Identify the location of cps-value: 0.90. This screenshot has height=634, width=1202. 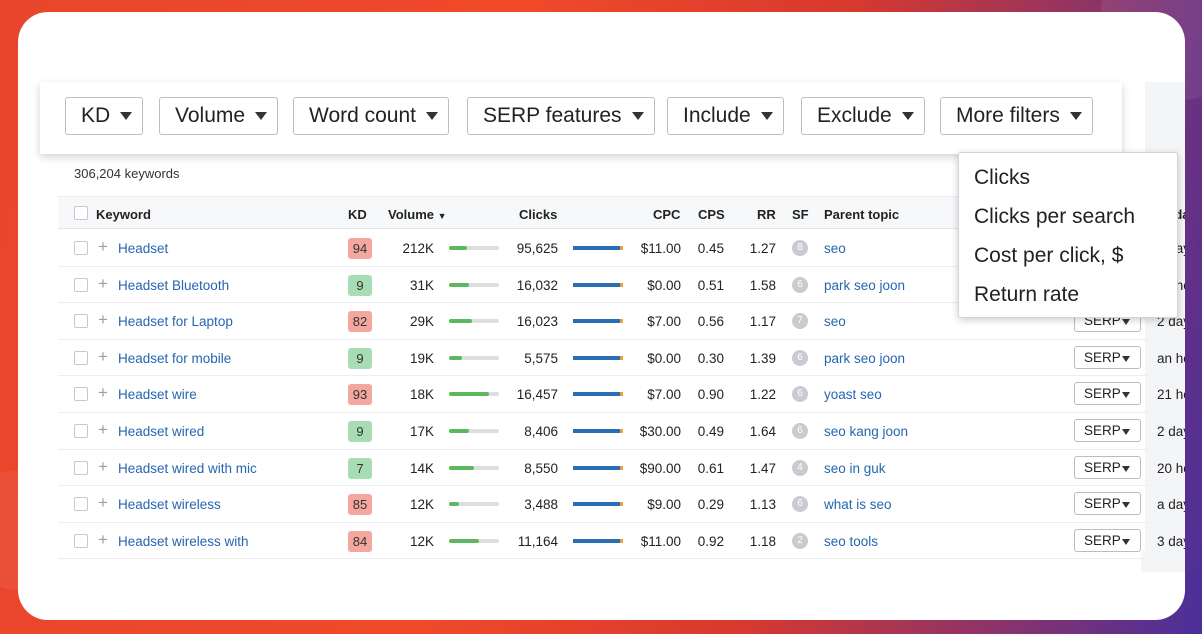
(710, 395).